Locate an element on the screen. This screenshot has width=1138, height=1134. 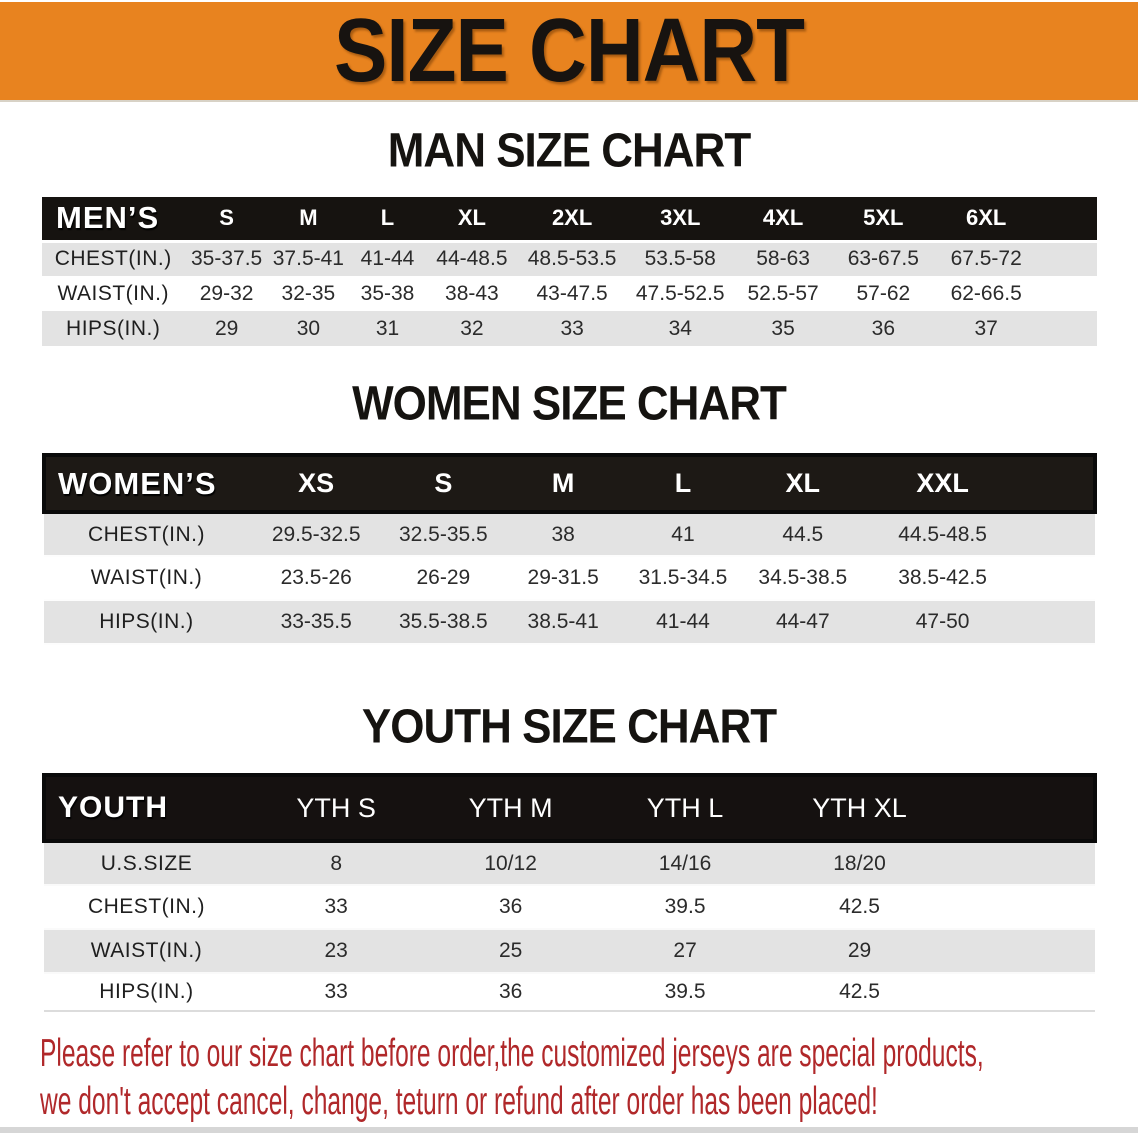
size-column-header: YTH L is located at coordinates (685, 808).